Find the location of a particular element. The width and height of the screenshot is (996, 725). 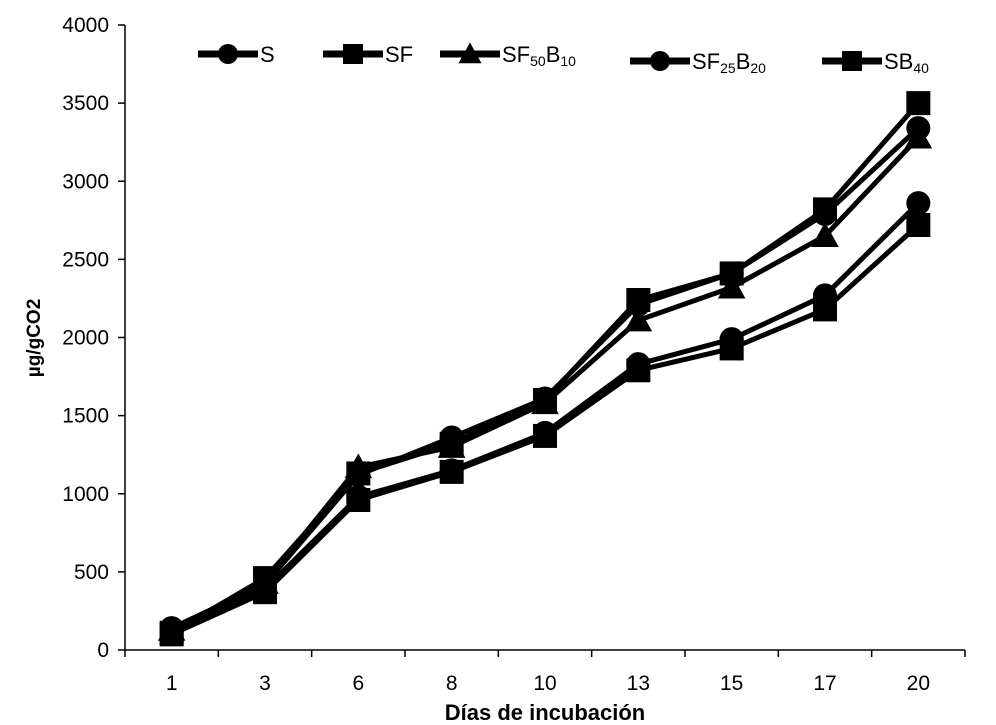

legend-item: SF50B10 is located at coordinates (508, 55).